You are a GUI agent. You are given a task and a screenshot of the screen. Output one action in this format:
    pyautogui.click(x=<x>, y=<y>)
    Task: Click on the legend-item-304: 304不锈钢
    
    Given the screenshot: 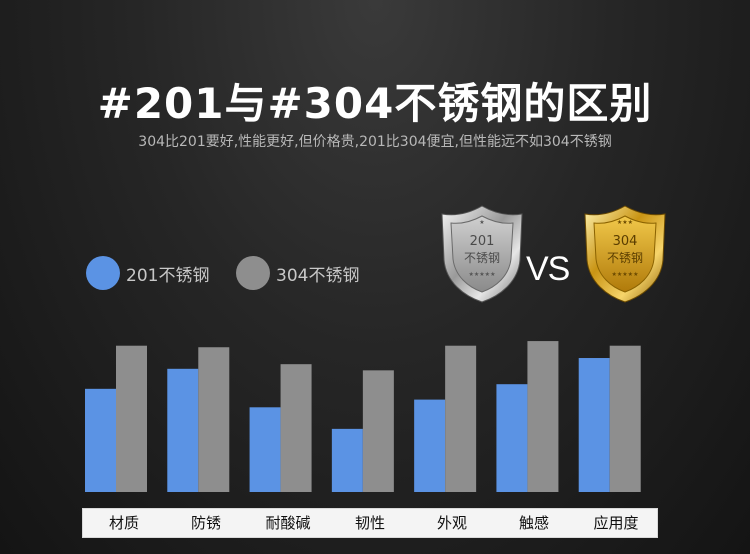 What is the action you would take?
    pyautogui.click(x=297, y=273)
    